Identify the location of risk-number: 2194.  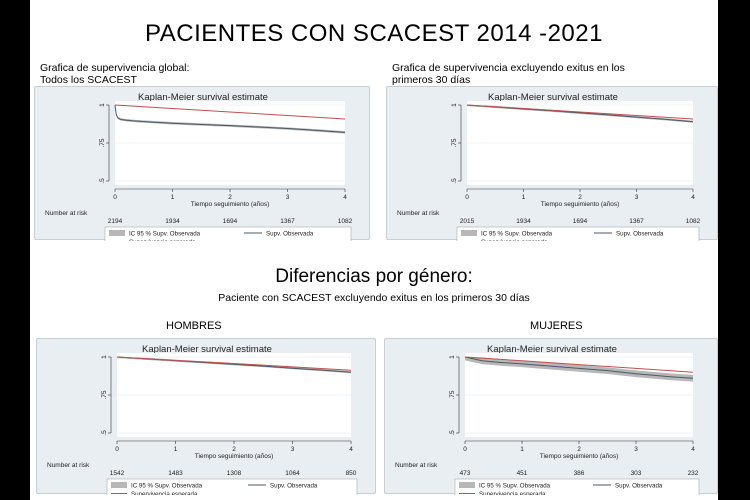
(115, 221).